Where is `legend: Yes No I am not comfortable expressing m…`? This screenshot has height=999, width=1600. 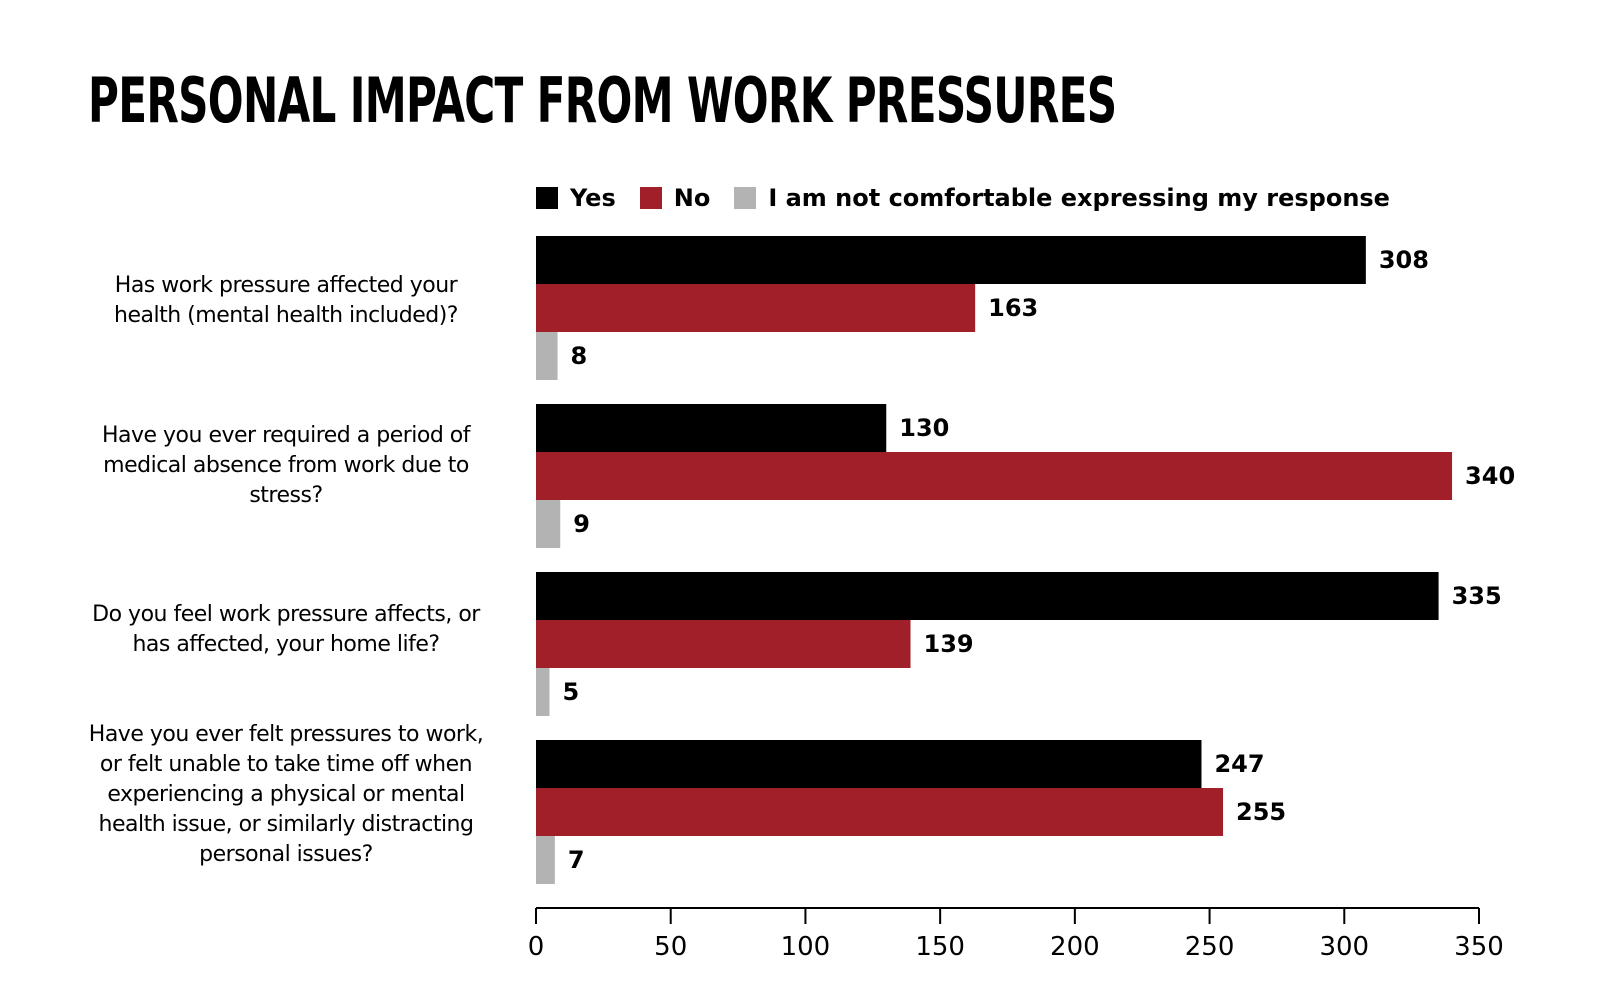
legend: Yes No I am not comfortable expressing m… is located at coordinates (975, 198).